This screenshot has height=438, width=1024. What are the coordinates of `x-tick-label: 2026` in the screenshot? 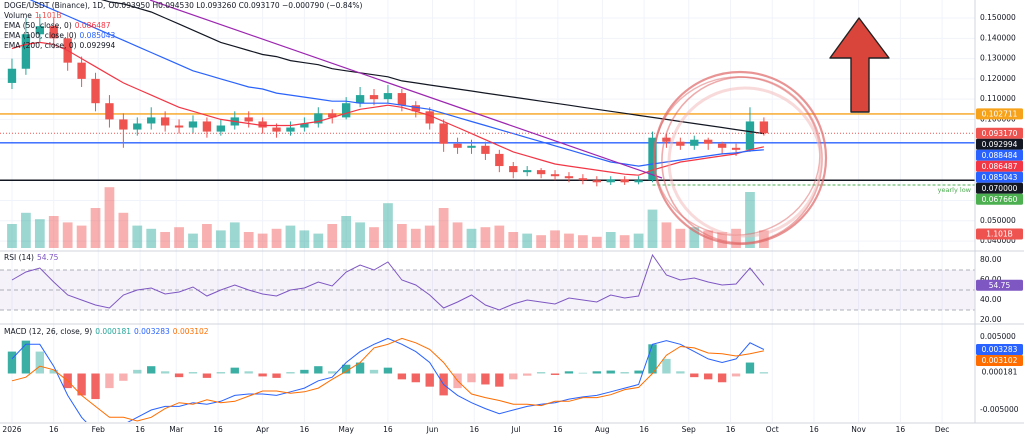 It's located at (11, 429).